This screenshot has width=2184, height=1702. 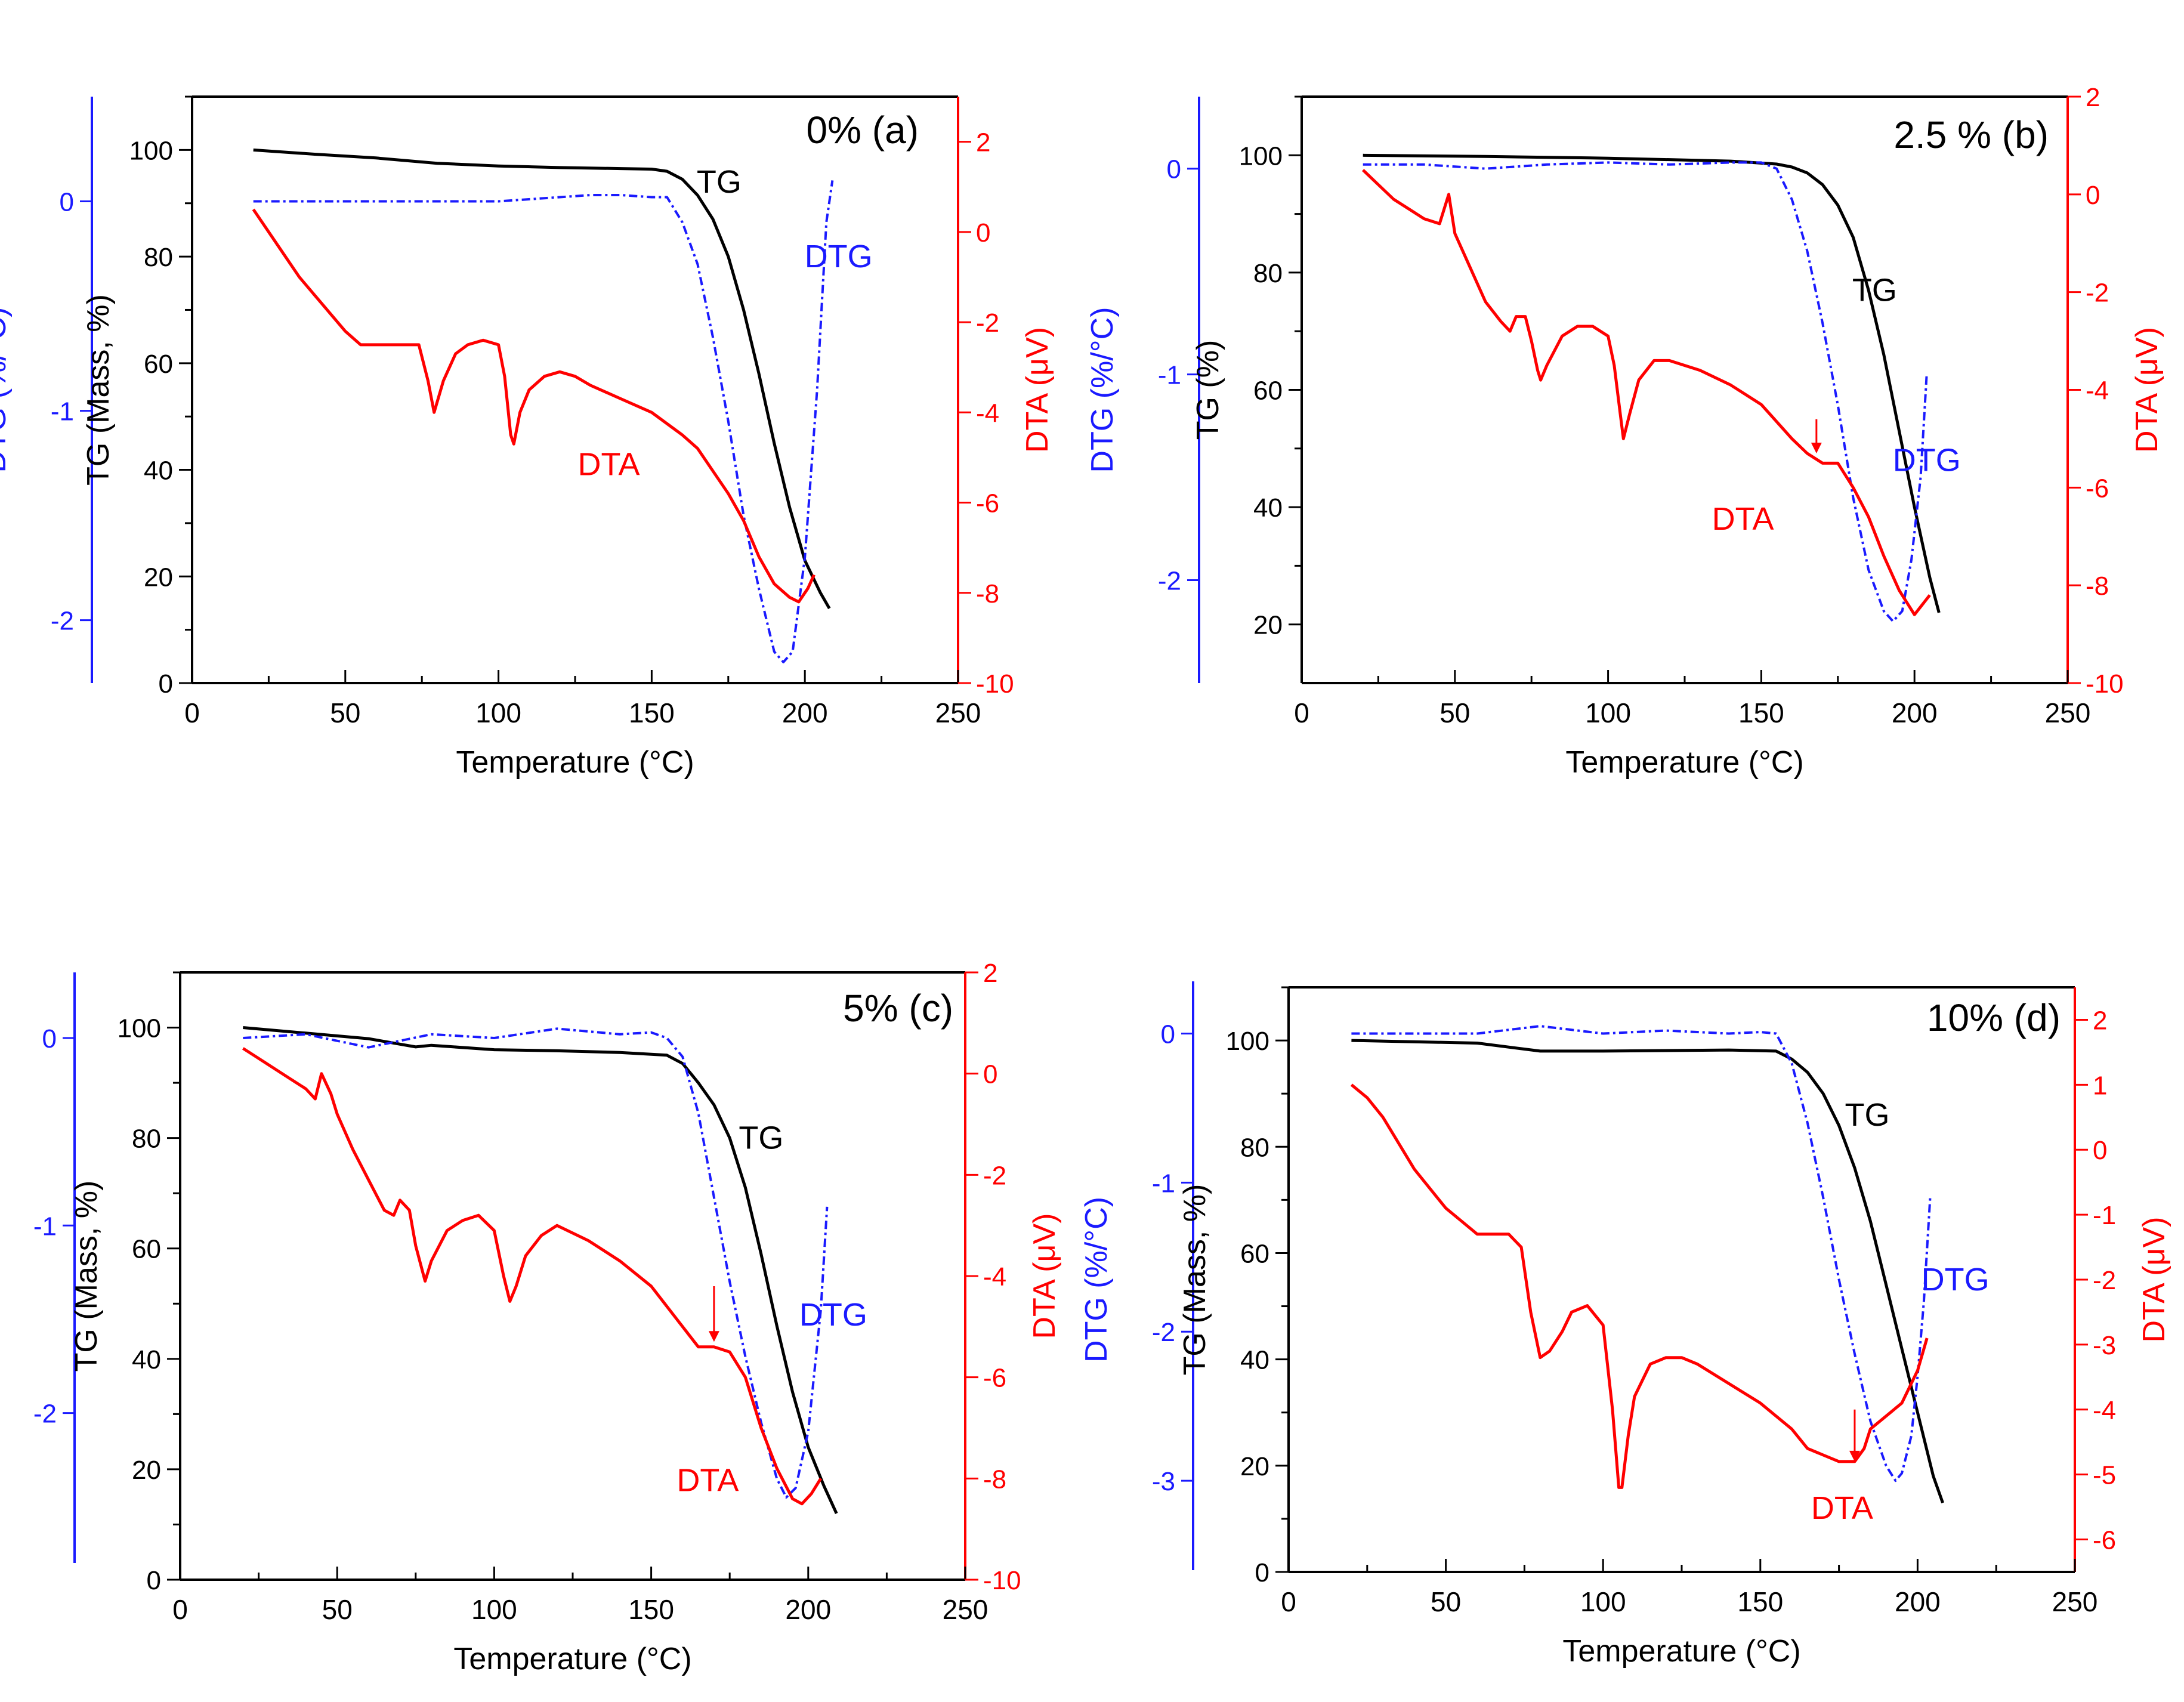 What do you see at coordinates (67, 202) in the screenshot?
I see `panel-1-dtg-tick-label: 0` at bounding box center [67, 202].